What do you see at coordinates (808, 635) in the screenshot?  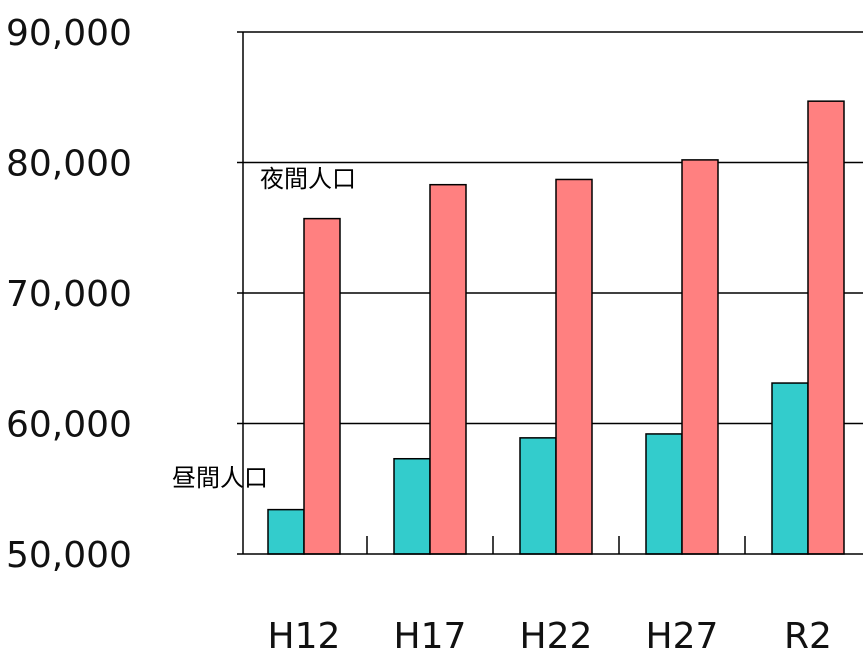 I see `x-axis-category-label: R2` at bounding box center [808, 635].